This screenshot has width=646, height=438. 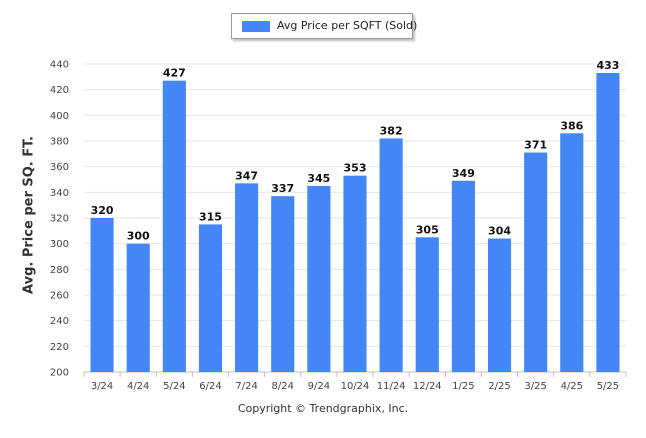 What do you see at coordinates (59, 270) in the screenshot?
I see `y-tick-label: 280` at bounding box center [59, 270].